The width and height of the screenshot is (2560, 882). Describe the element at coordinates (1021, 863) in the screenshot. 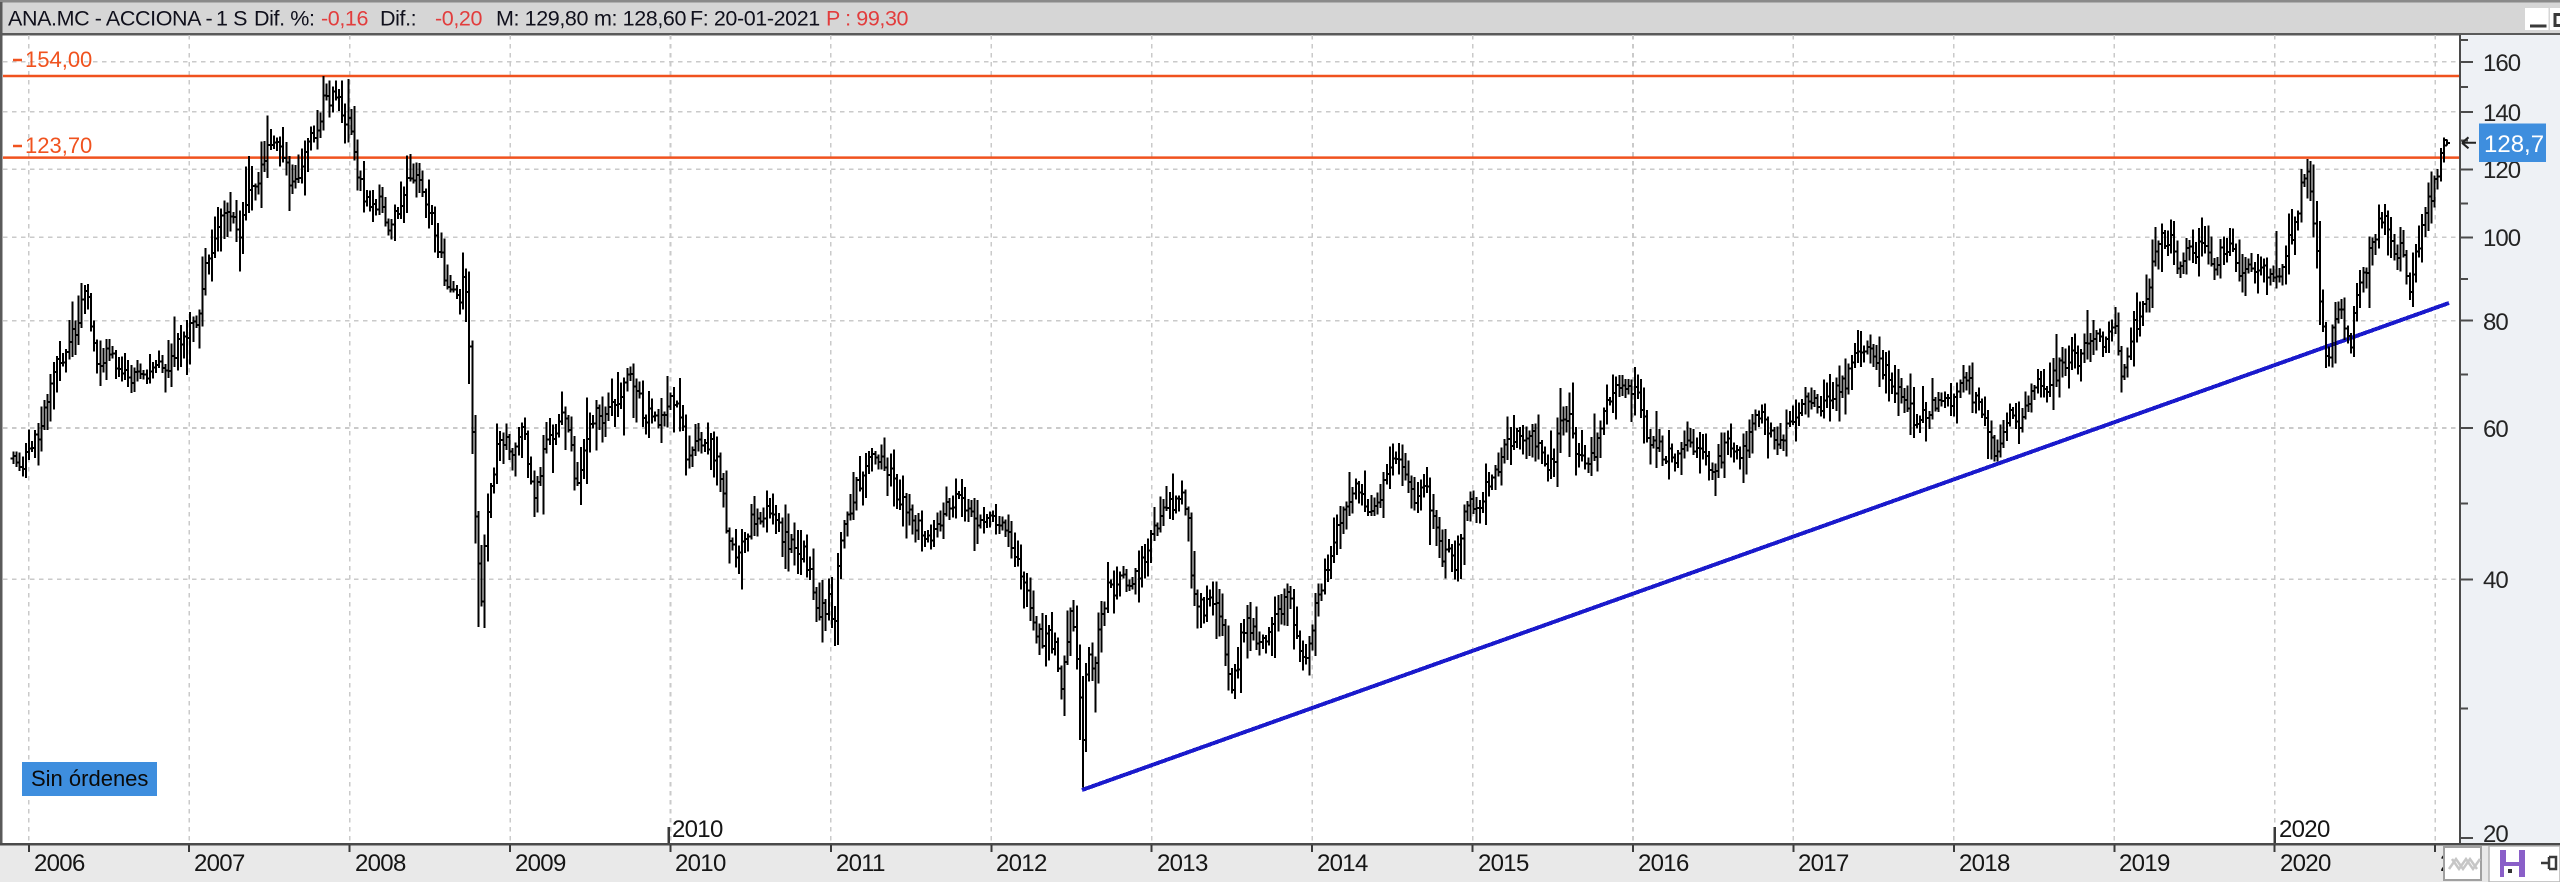

I see `svg-text: 2012` at that location.